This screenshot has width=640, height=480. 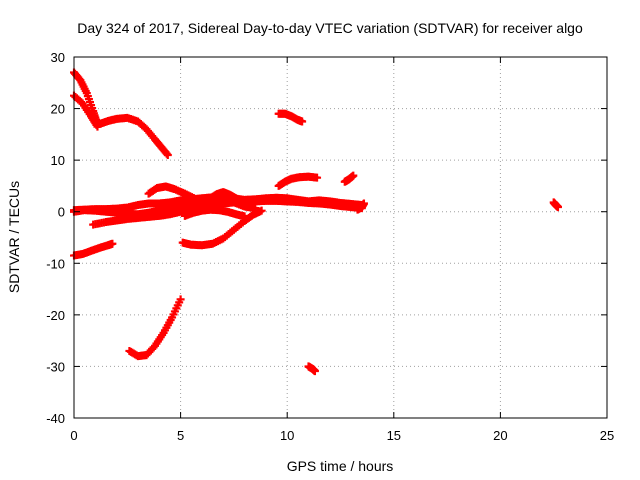 I want to click on y-tick-label: -40, so click(x=55, y=418).